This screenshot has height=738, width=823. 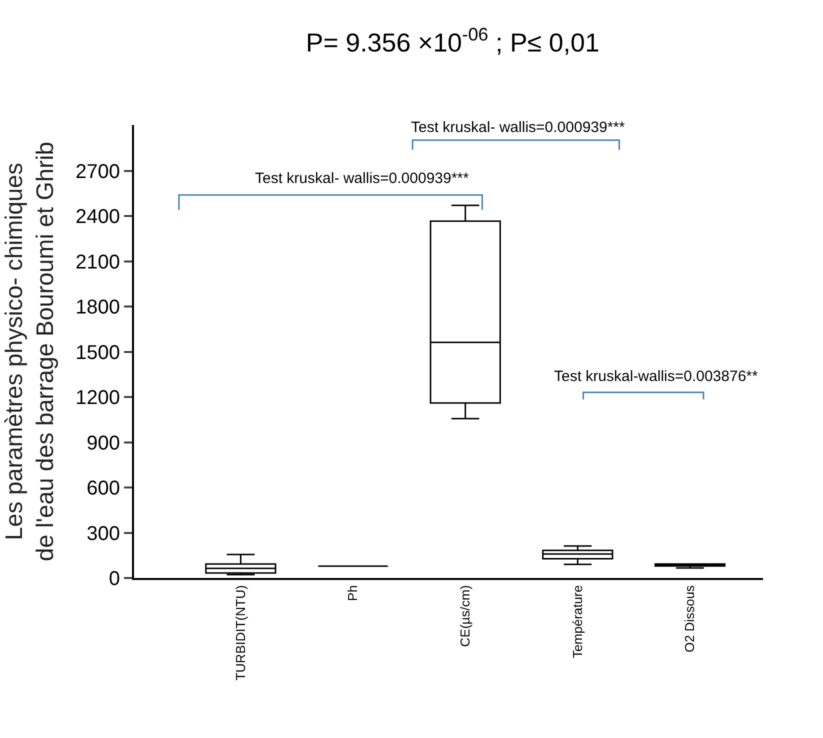 What do you see at coordinates (98, 217) in the screenshot?
I see `y-tick-label: 2400` at bounding box center [98, 217].